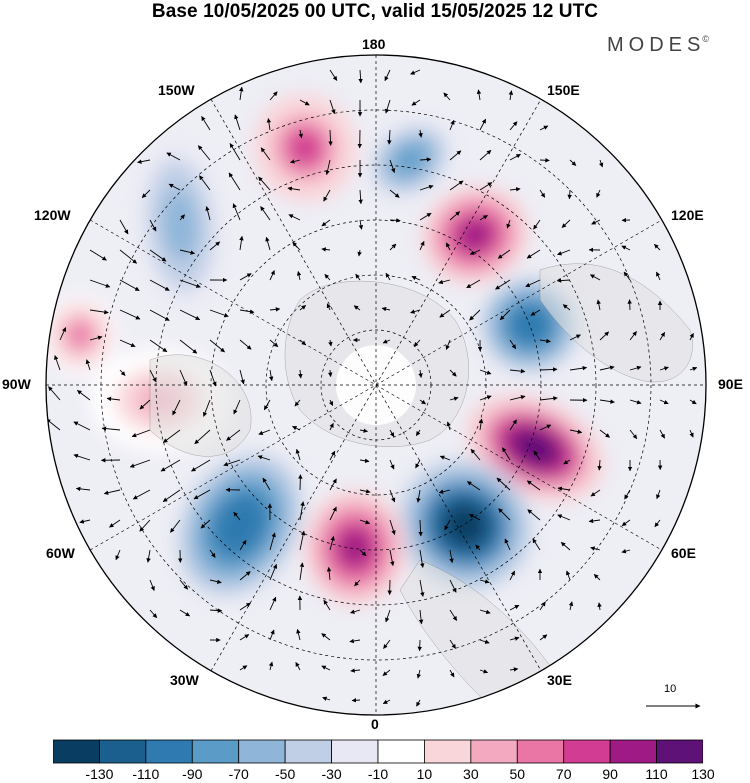 The image size is (750, 783). What do you see at coordinates (535, 448) in the screenshot?
I see `positive-anomaly-center` at bounding box center [535, 448].